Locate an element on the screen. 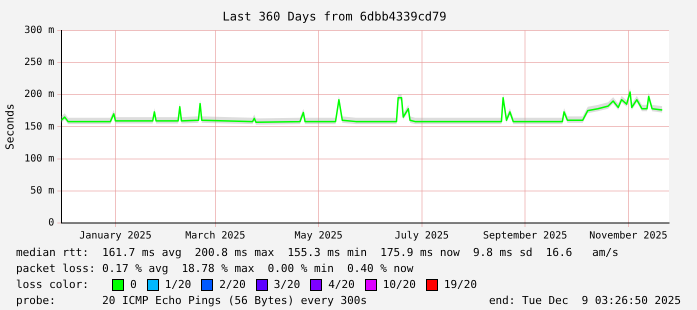 This screenshot has height=310, width=697. legend-label: 0 is located at coordinates (133, 285).